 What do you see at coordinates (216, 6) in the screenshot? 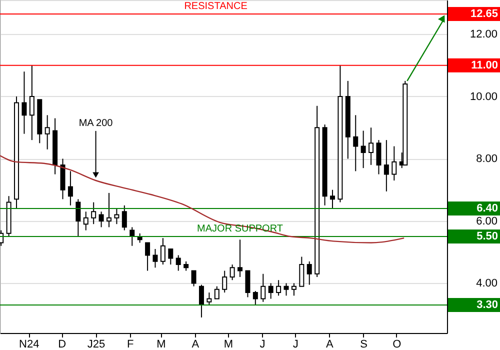
I see `annotation: RESISTANCE` at bounding box center [216, 6].